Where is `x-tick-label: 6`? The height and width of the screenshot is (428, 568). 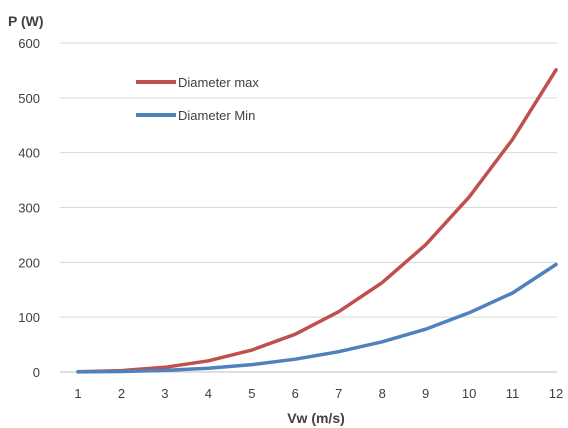
x-tick-label: 6 is located at coordinates (295, 393).